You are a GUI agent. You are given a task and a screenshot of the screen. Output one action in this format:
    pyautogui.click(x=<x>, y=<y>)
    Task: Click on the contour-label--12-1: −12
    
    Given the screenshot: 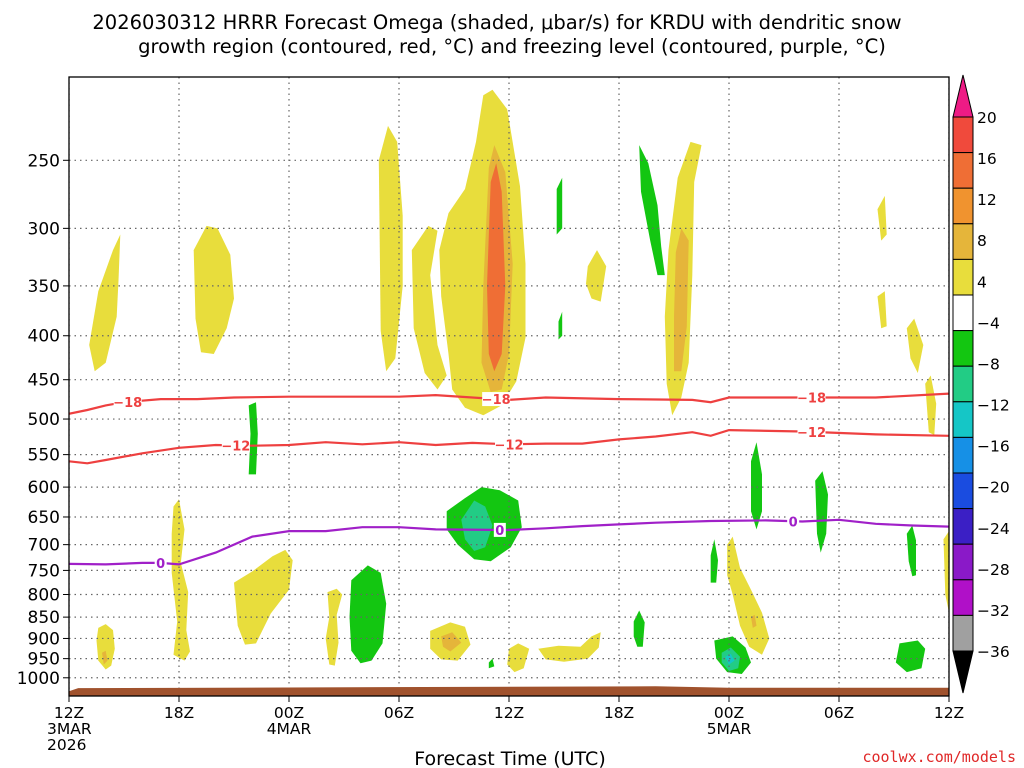 What is the action you would take?
    pyautogui.click(x=509, y=445)
    